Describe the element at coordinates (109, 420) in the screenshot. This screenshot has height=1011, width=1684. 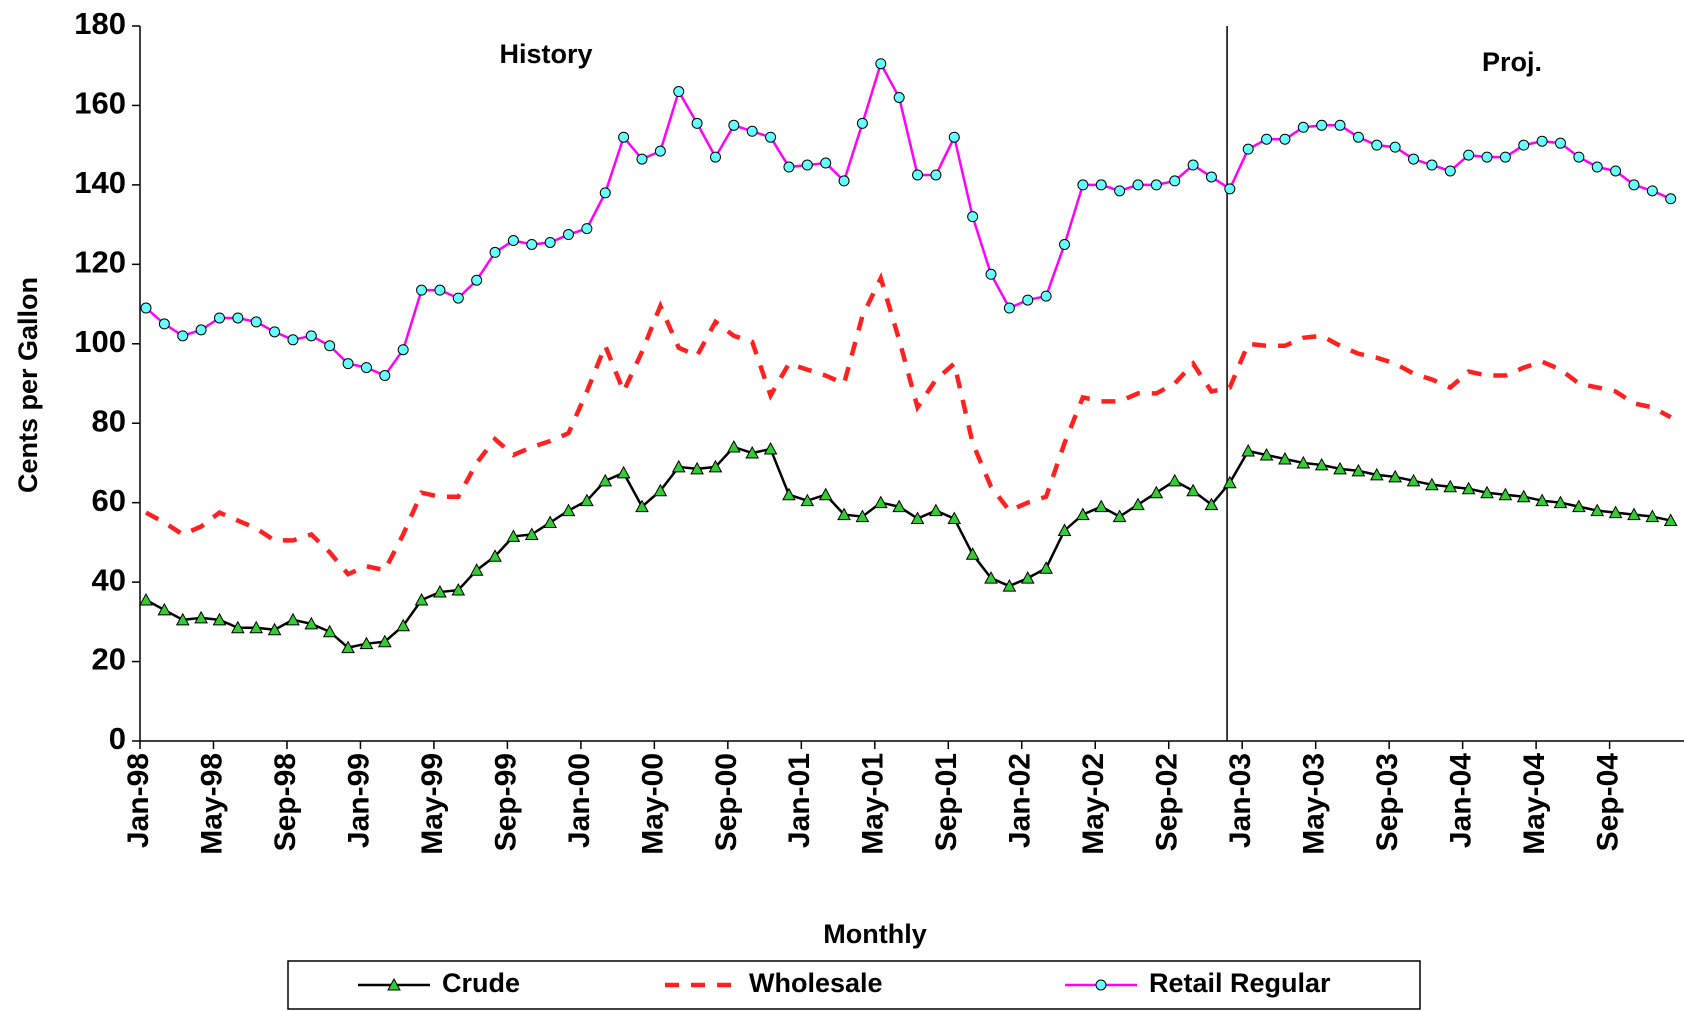
I see `y-tick-label: 80` at that location.